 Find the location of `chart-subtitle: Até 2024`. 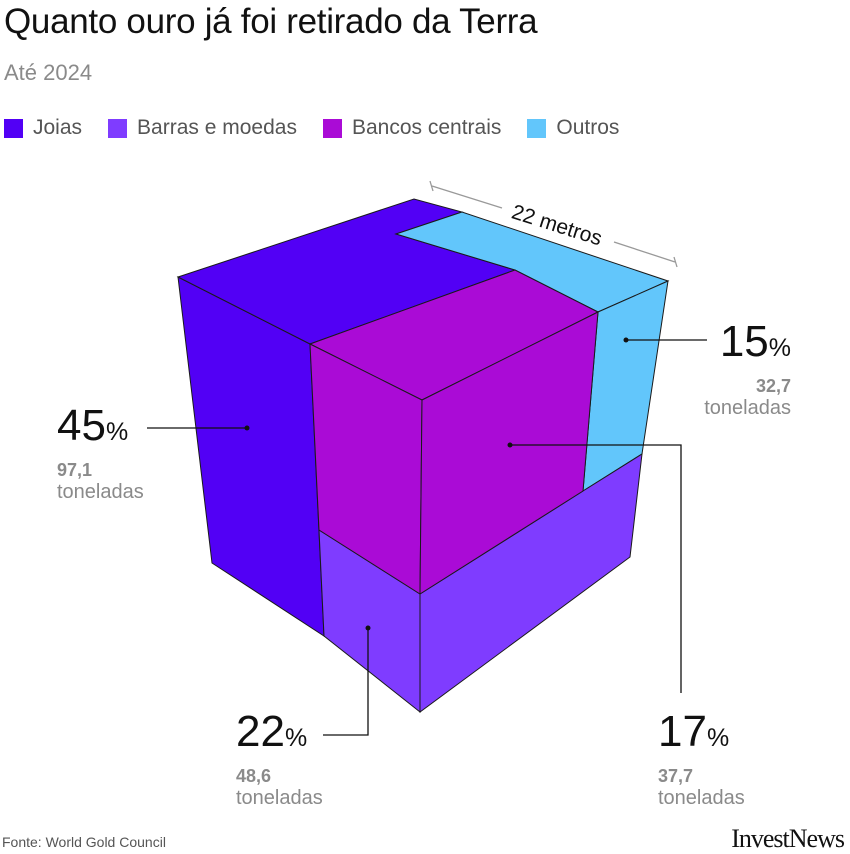

chart-subtitle: Até 2024 is located at coordinates (48, 72).